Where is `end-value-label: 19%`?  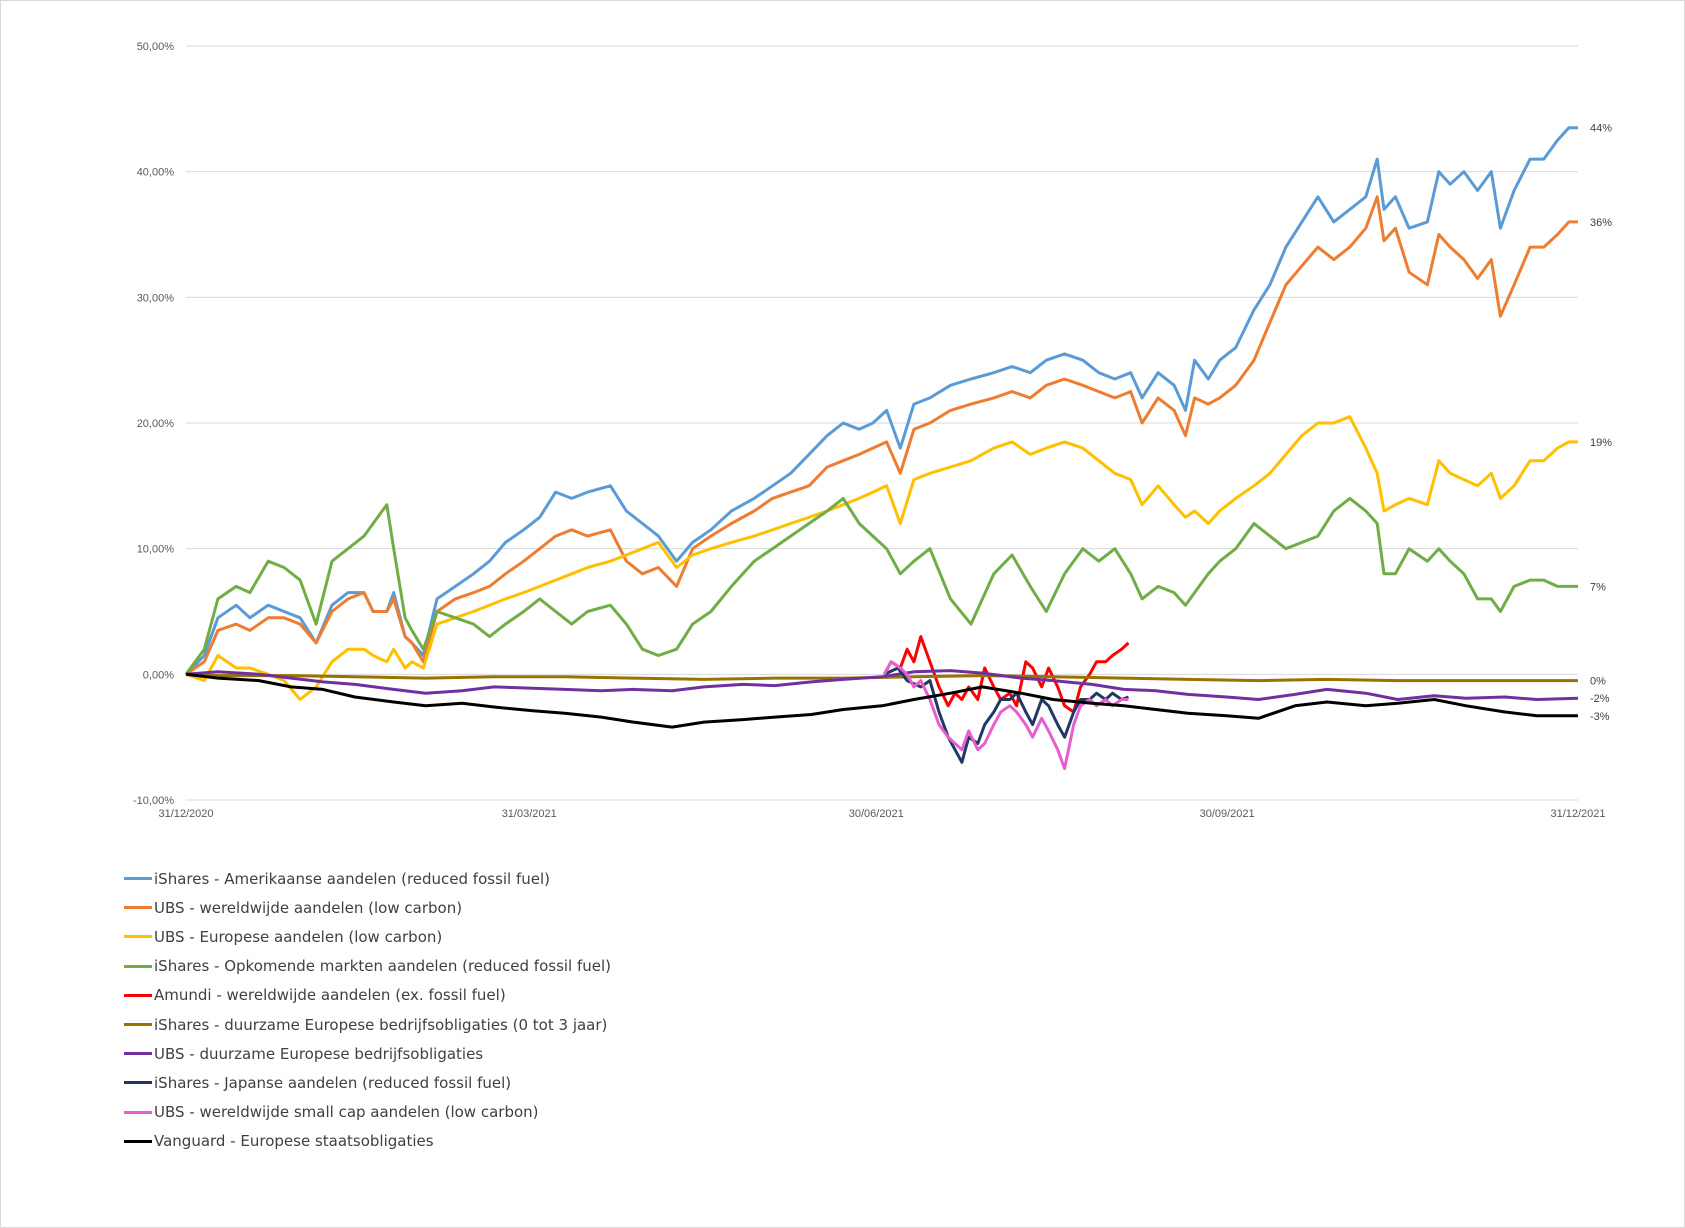
end-value-label: 19% is located at coordinates (1601, 443).